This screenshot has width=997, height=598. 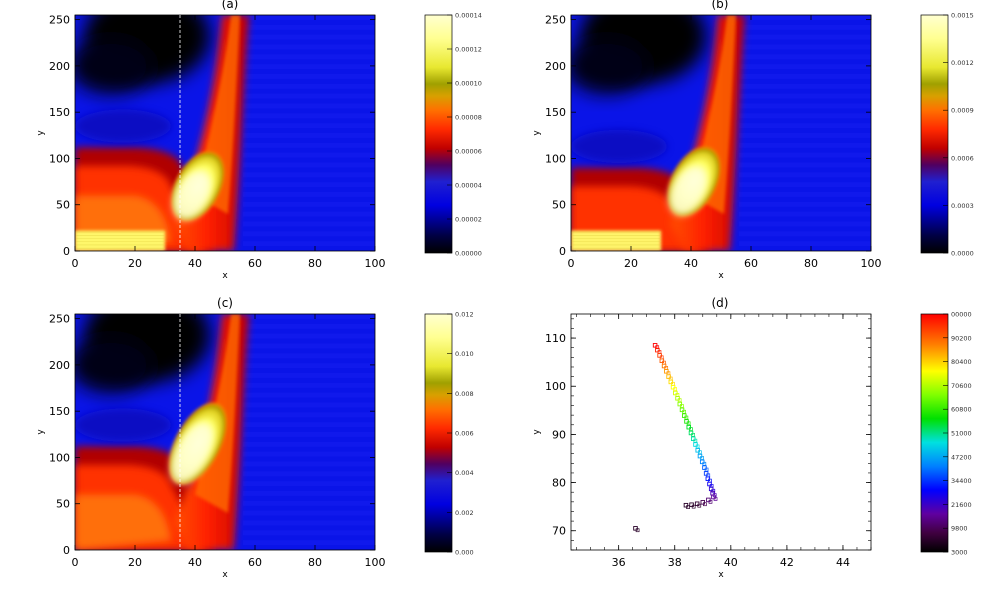 I want to click on y-tick-label: 100, so click(x=59, y=158).